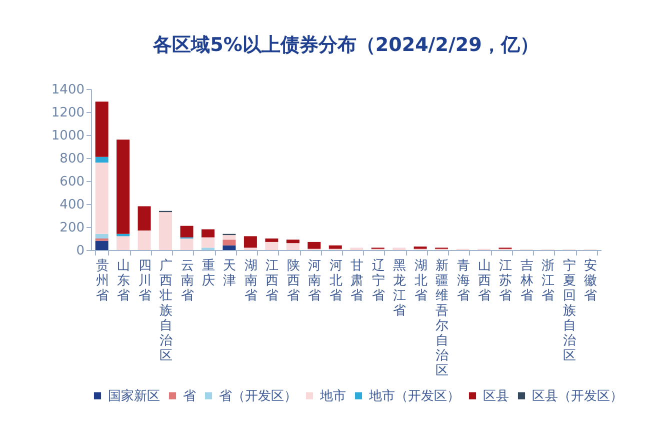 The width and height of the screenshot is (664, 439). Describe the element at coordinates (335, 281) in the screenshot. I see `x-tick-label: 河北省` at that location.